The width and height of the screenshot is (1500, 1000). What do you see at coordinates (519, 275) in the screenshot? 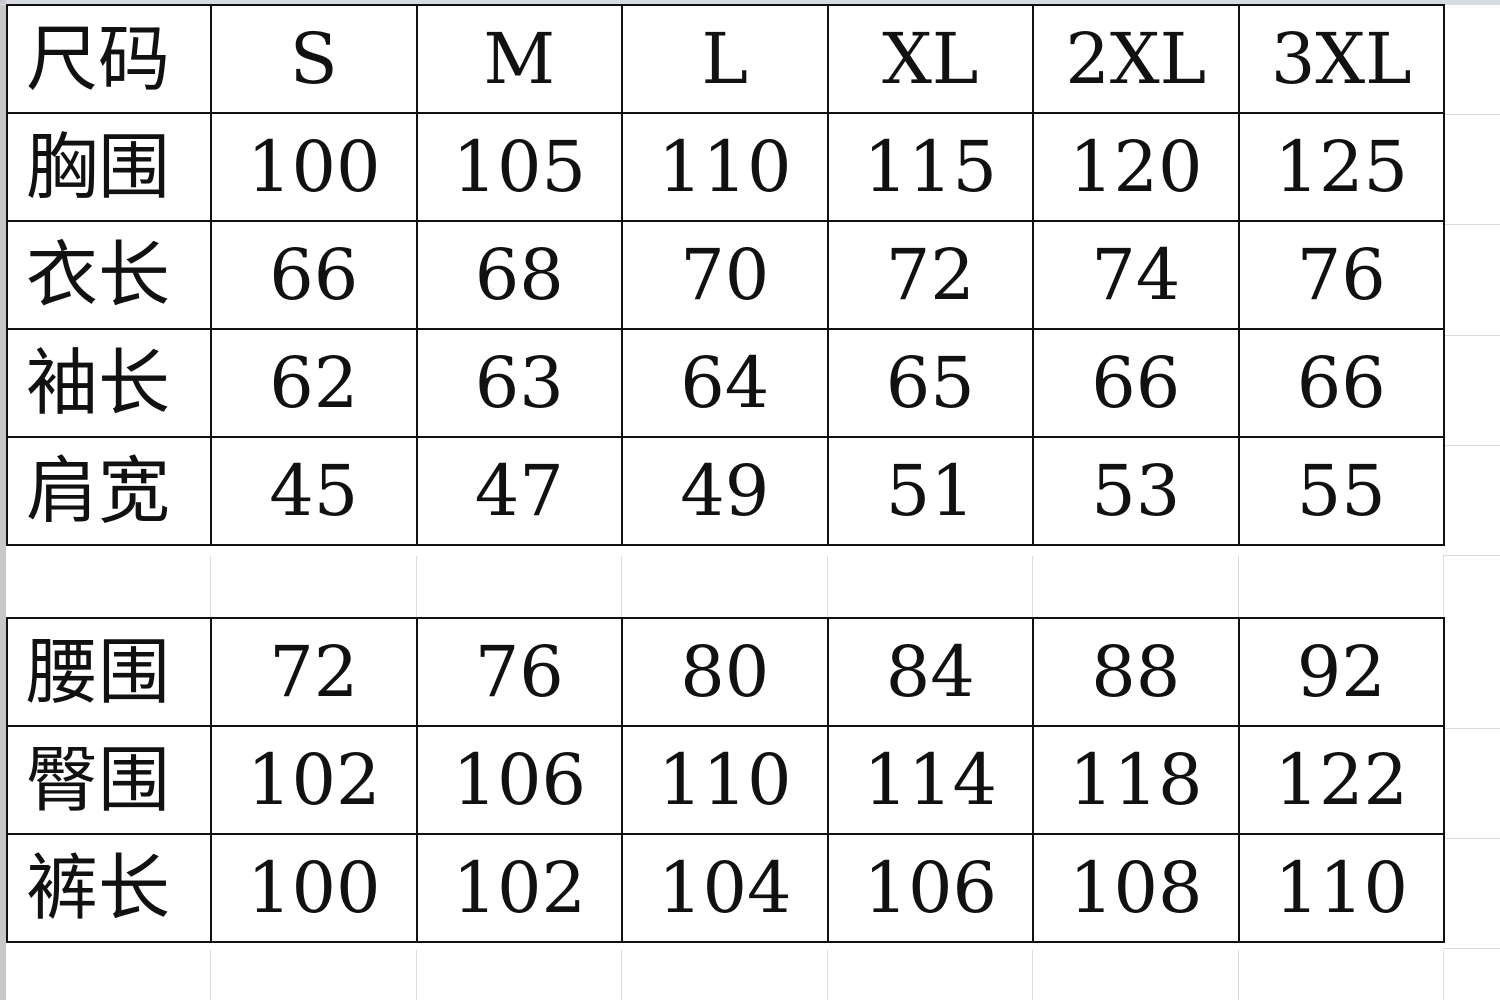
I see `value-cell: 68` at bounding box center [519, 275].